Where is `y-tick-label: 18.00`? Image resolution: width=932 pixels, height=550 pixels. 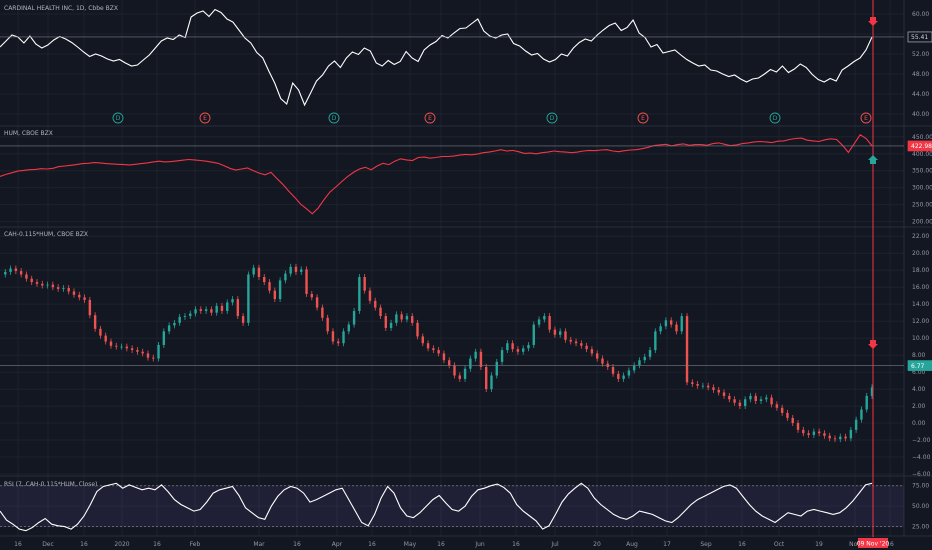 y-tick-label: 18.00 is located at coordinates (920, 270).